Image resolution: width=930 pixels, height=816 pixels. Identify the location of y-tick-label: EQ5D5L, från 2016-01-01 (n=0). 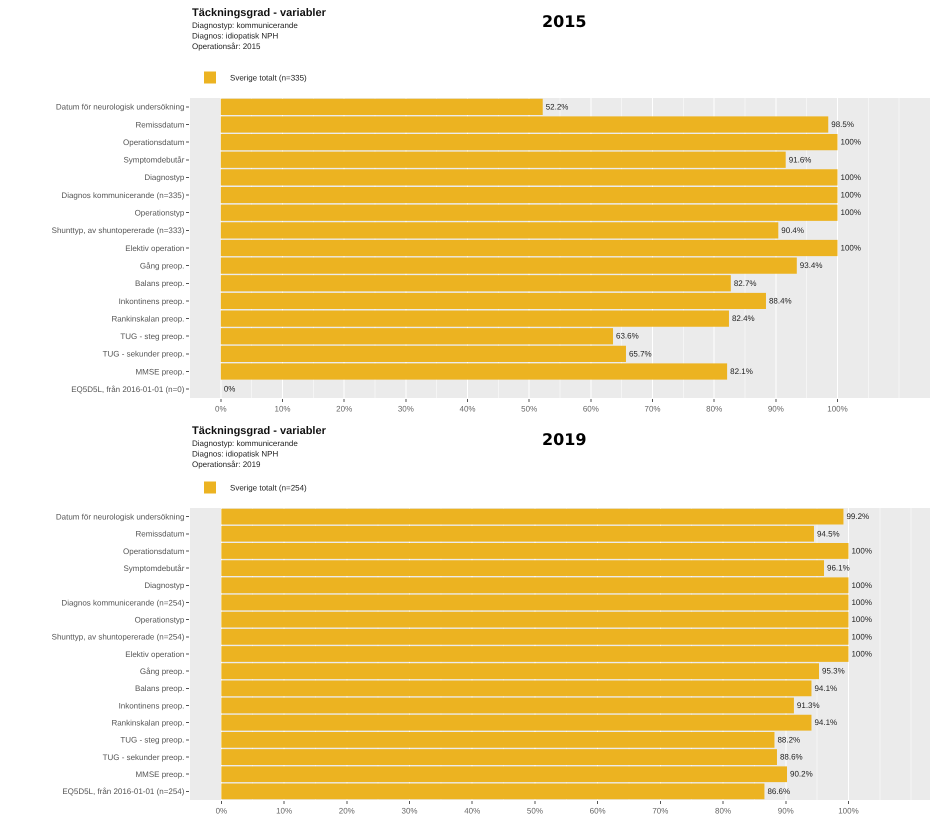
(128, 389).